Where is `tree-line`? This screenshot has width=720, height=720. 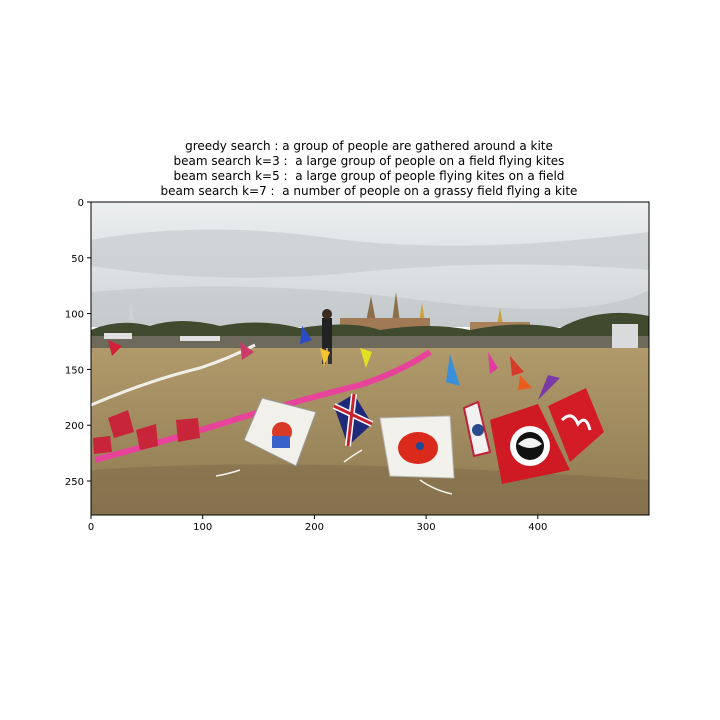
tree-line is located at coordinates (370, 327).